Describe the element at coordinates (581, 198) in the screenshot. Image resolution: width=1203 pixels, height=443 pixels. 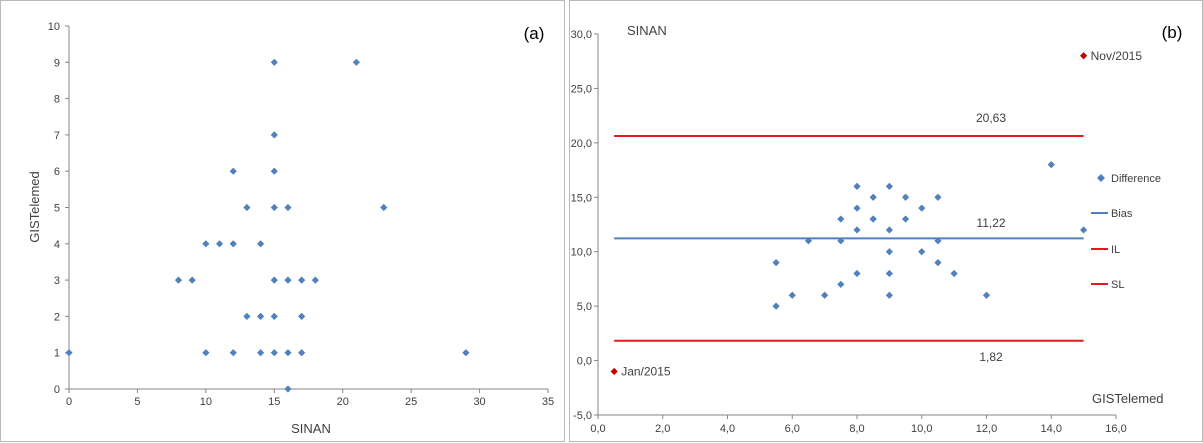
I see `y-tick-label-b: 15,0` at that location.